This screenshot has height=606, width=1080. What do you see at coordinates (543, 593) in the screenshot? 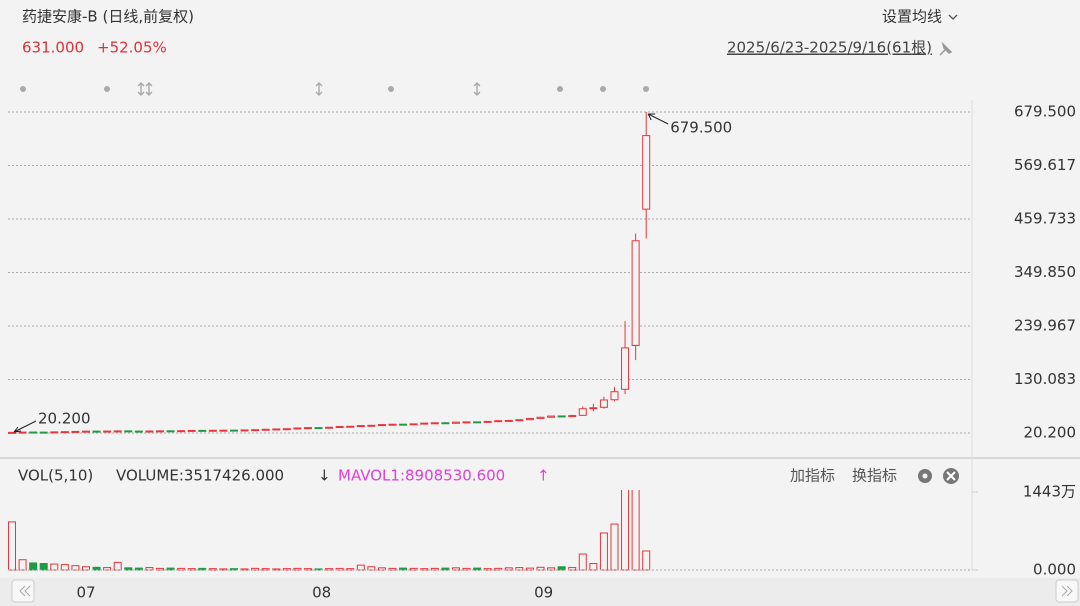
I see `x-tick-label: 09` at bounding box center [543, 593].